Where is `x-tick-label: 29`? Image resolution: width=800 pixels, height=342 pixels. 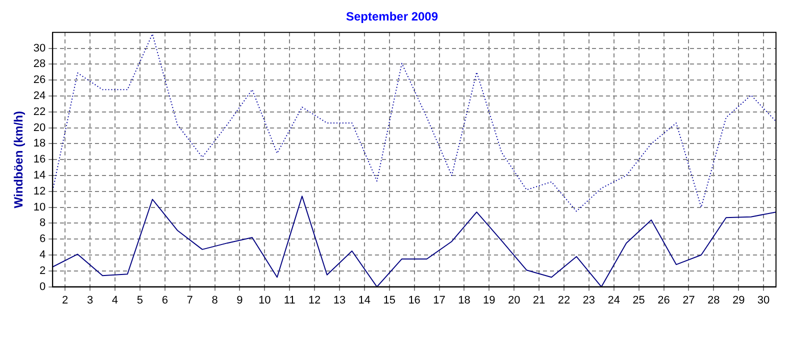 x-tick-label: 29 is located at coordinates (738, 300).